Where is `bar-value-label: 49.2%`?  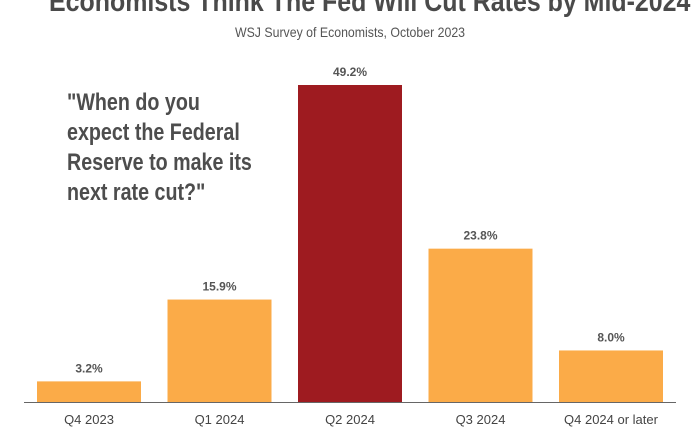
bar-value-label: 49.2% is located at coordinates (350, 72).